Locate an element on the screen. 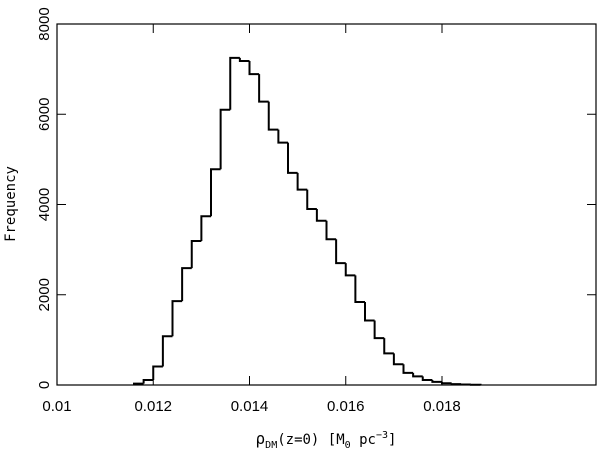 The image size is (600, 457). x-label-part: ] is located at coordinates (392, 440).